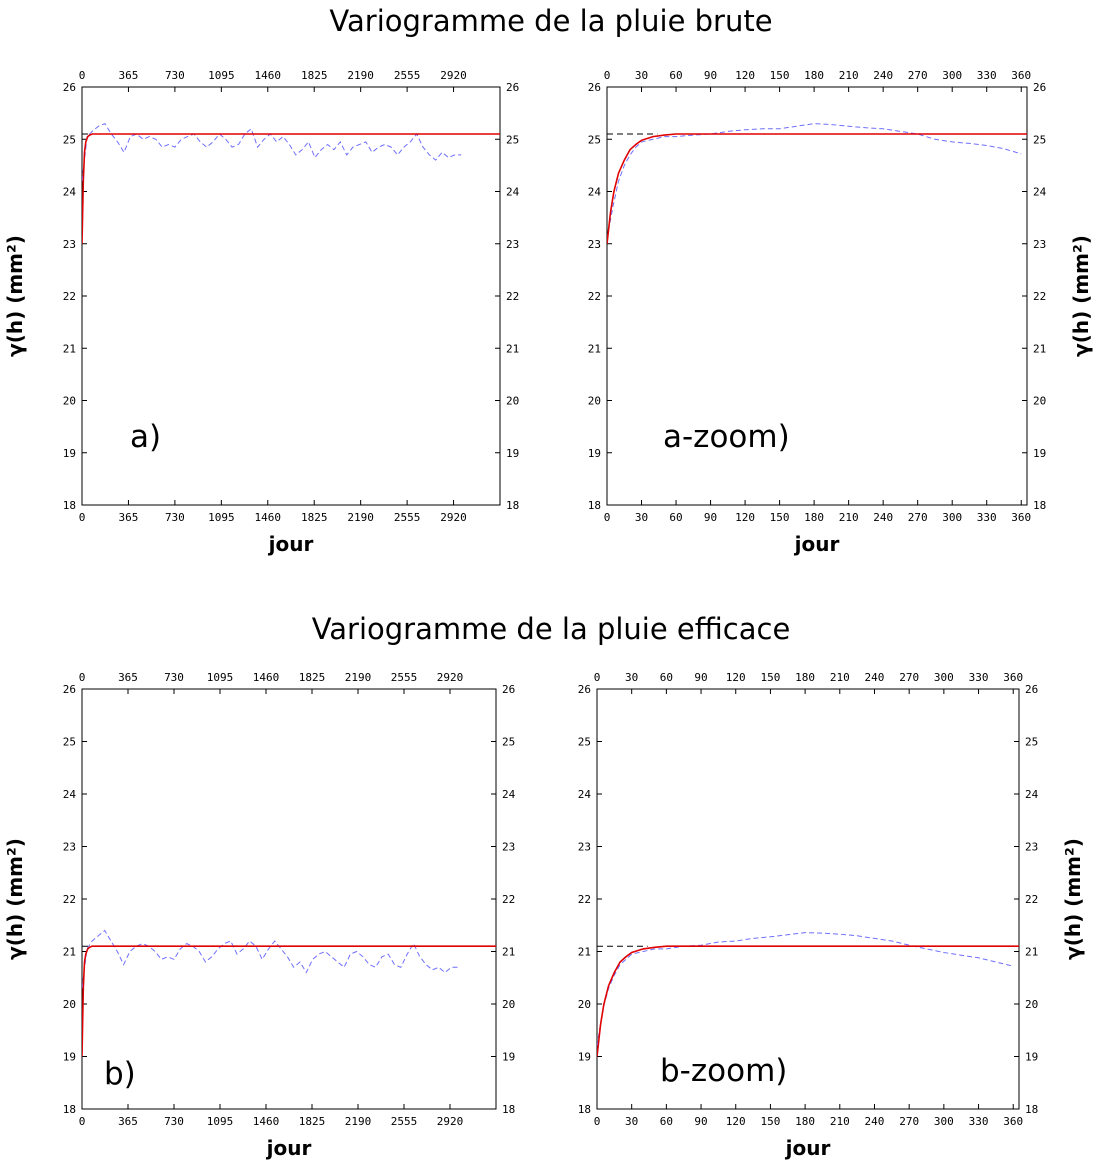 This screenshot has width=1102, height=1167. I want to click on x-tick-label-bottom: 1095, so click(221, 517).